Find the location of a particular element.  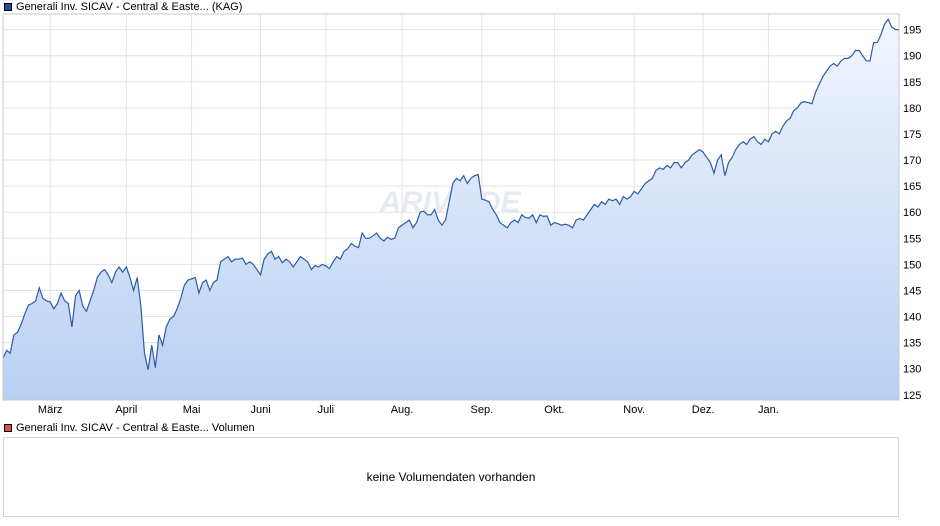

x-tick-label: Juli is located at coordinates (326, 410).